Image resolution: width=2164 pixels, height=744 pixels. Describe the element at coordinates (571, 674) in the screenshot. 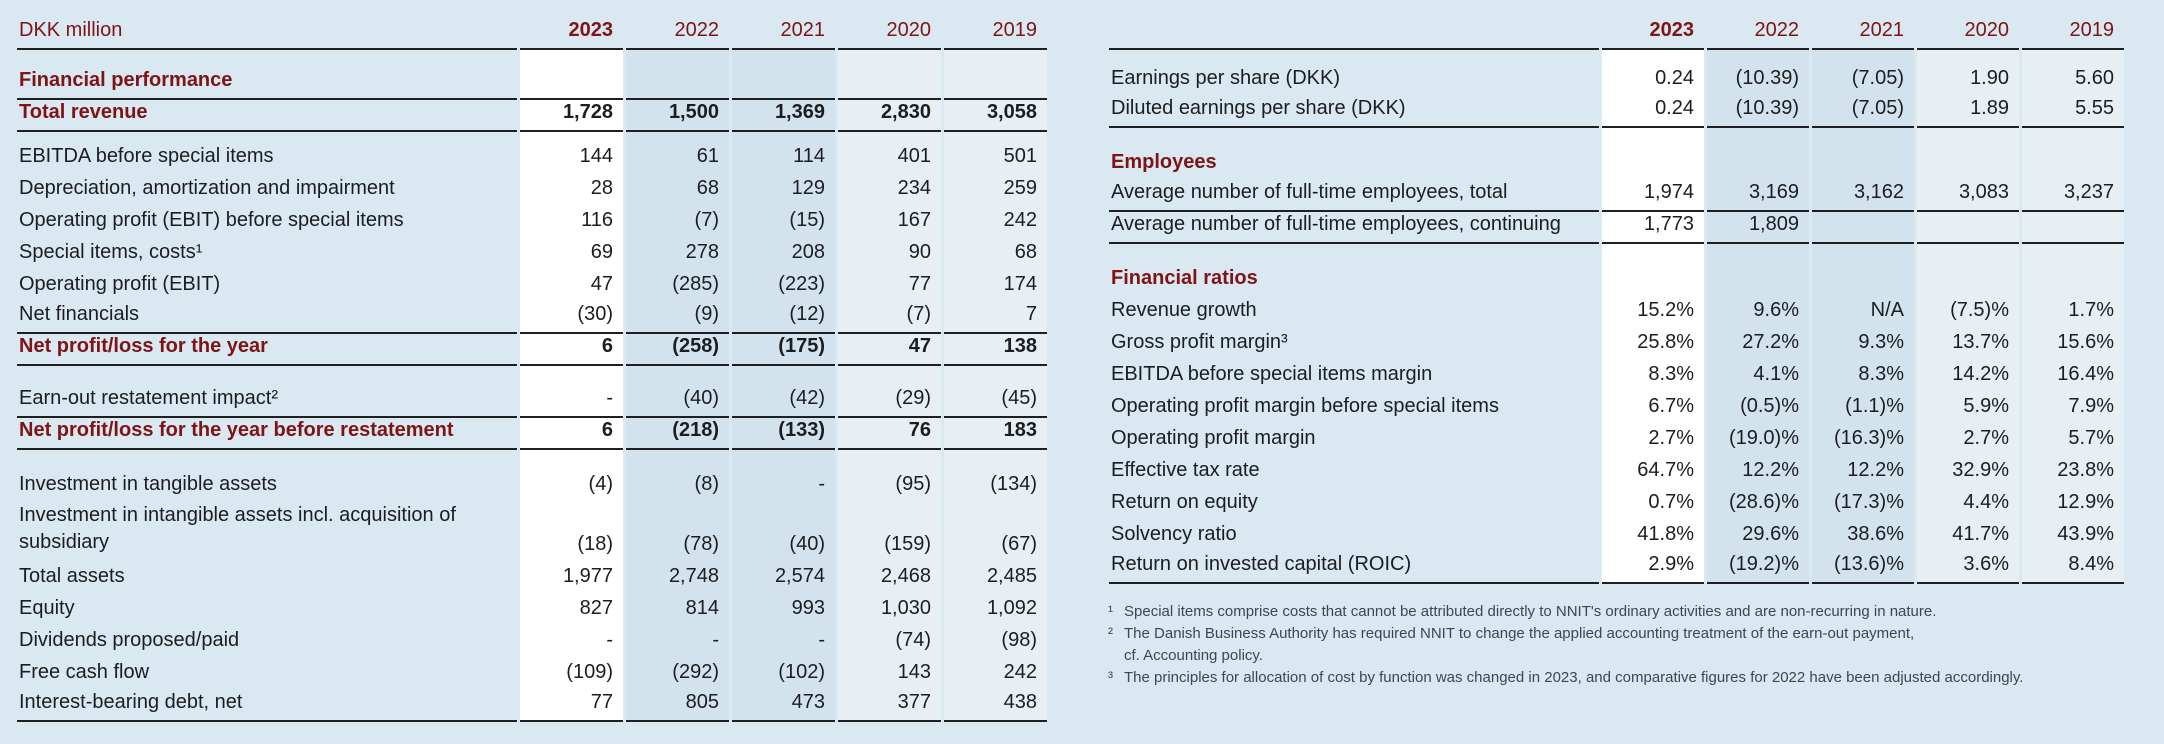

I see `value-cell: (109)` at that location.